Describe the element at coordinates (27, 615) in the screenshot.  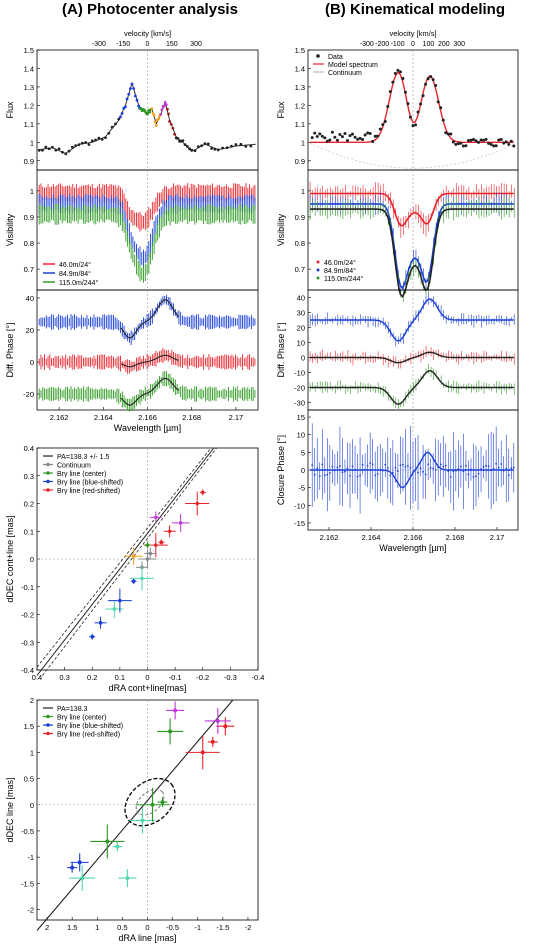
I see `y-tick-label: -0.2` at that location.